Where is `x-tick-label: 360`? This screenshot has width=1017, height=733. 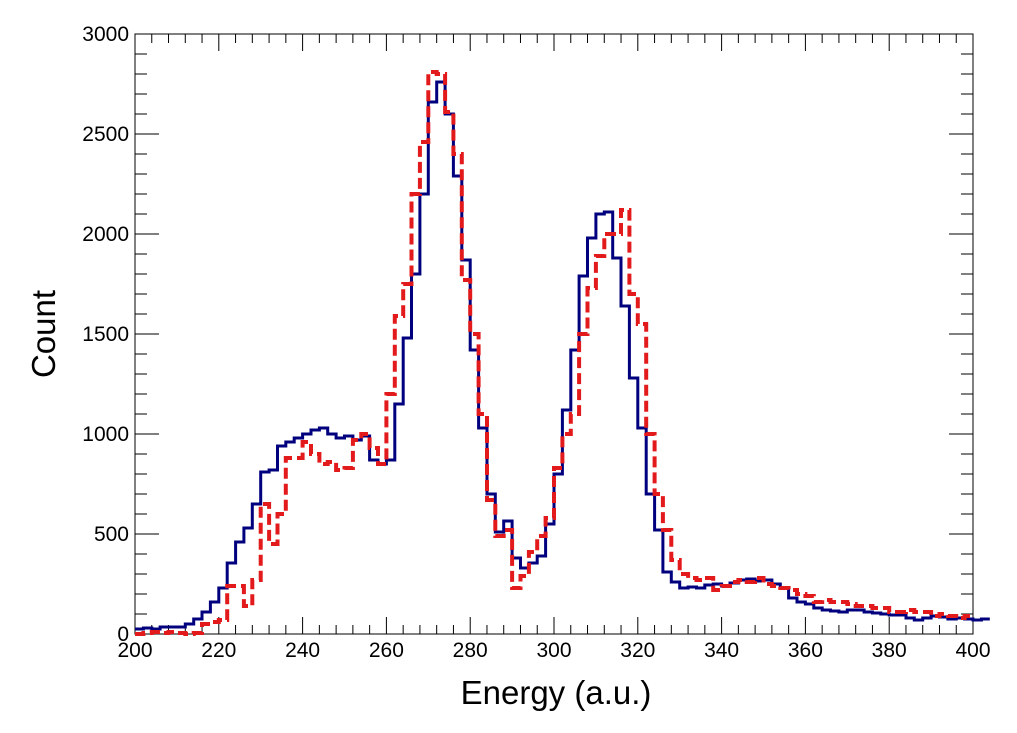
x-tick-label: 360 is located at coordinates (805, 650).